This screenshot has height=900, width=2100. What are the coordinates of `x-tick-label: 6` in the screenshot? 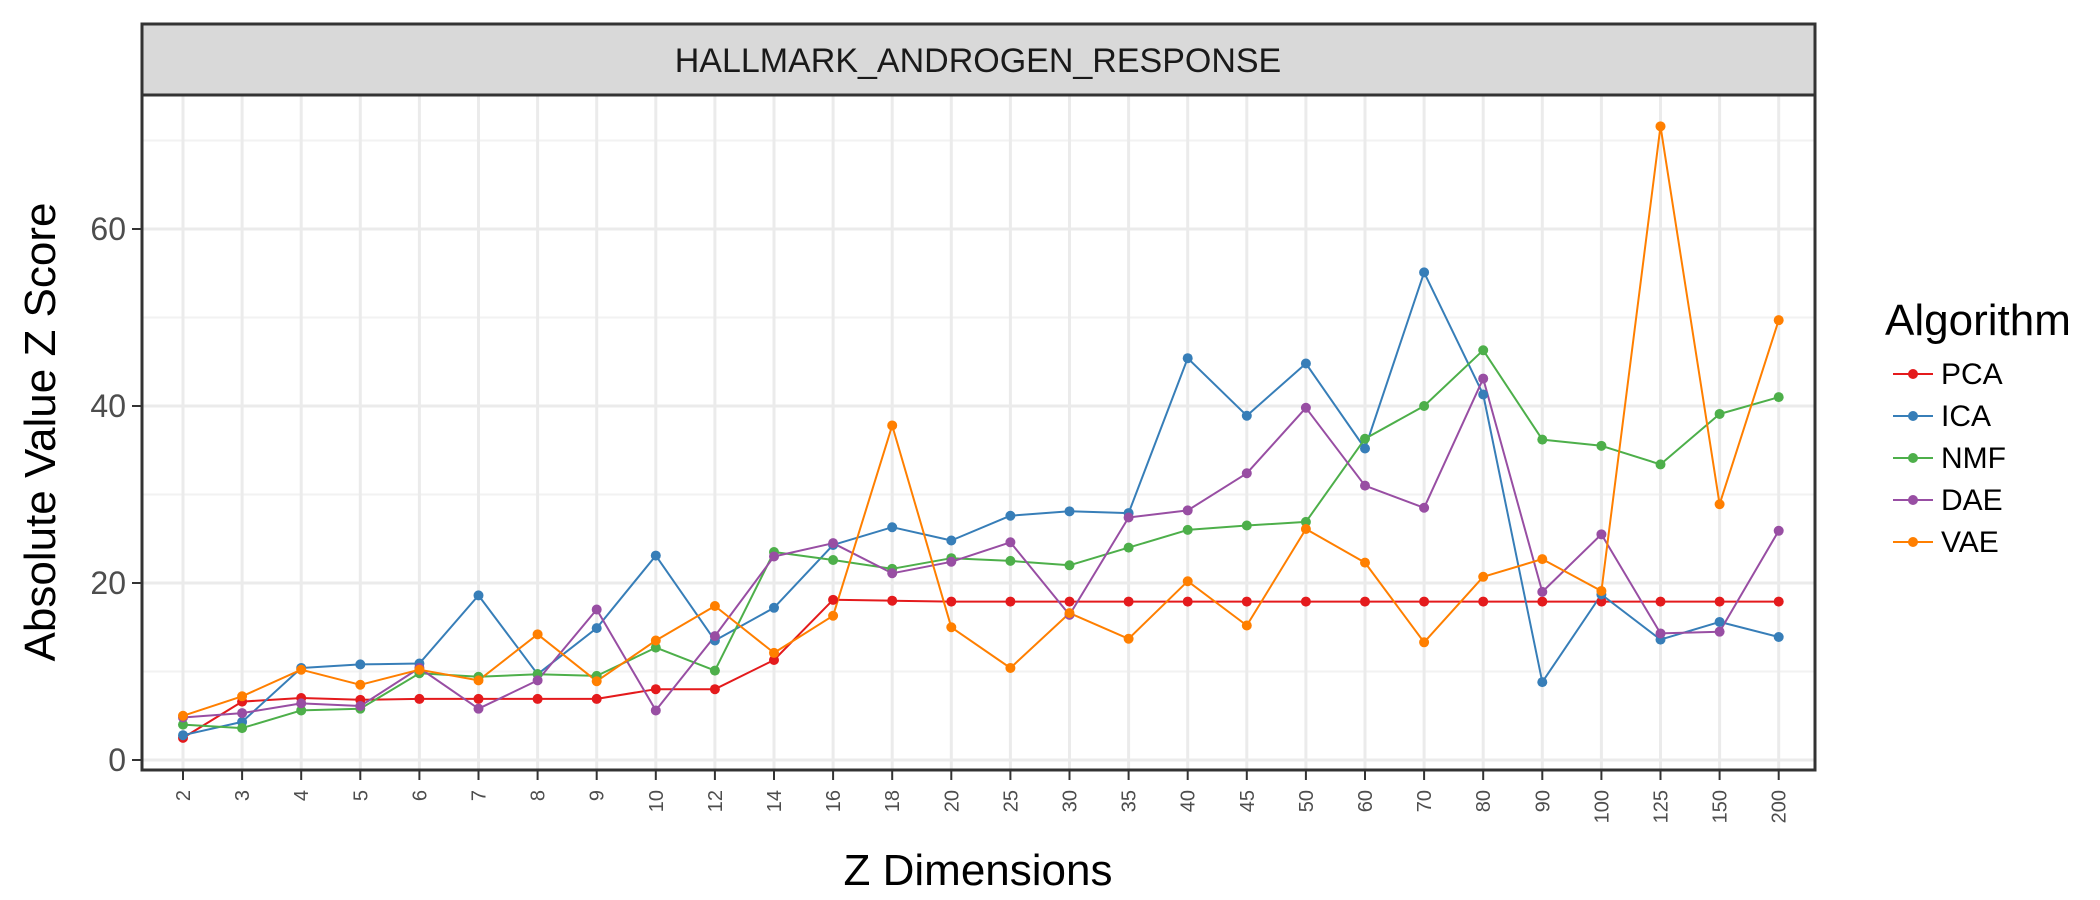 It's located at (420, 795).